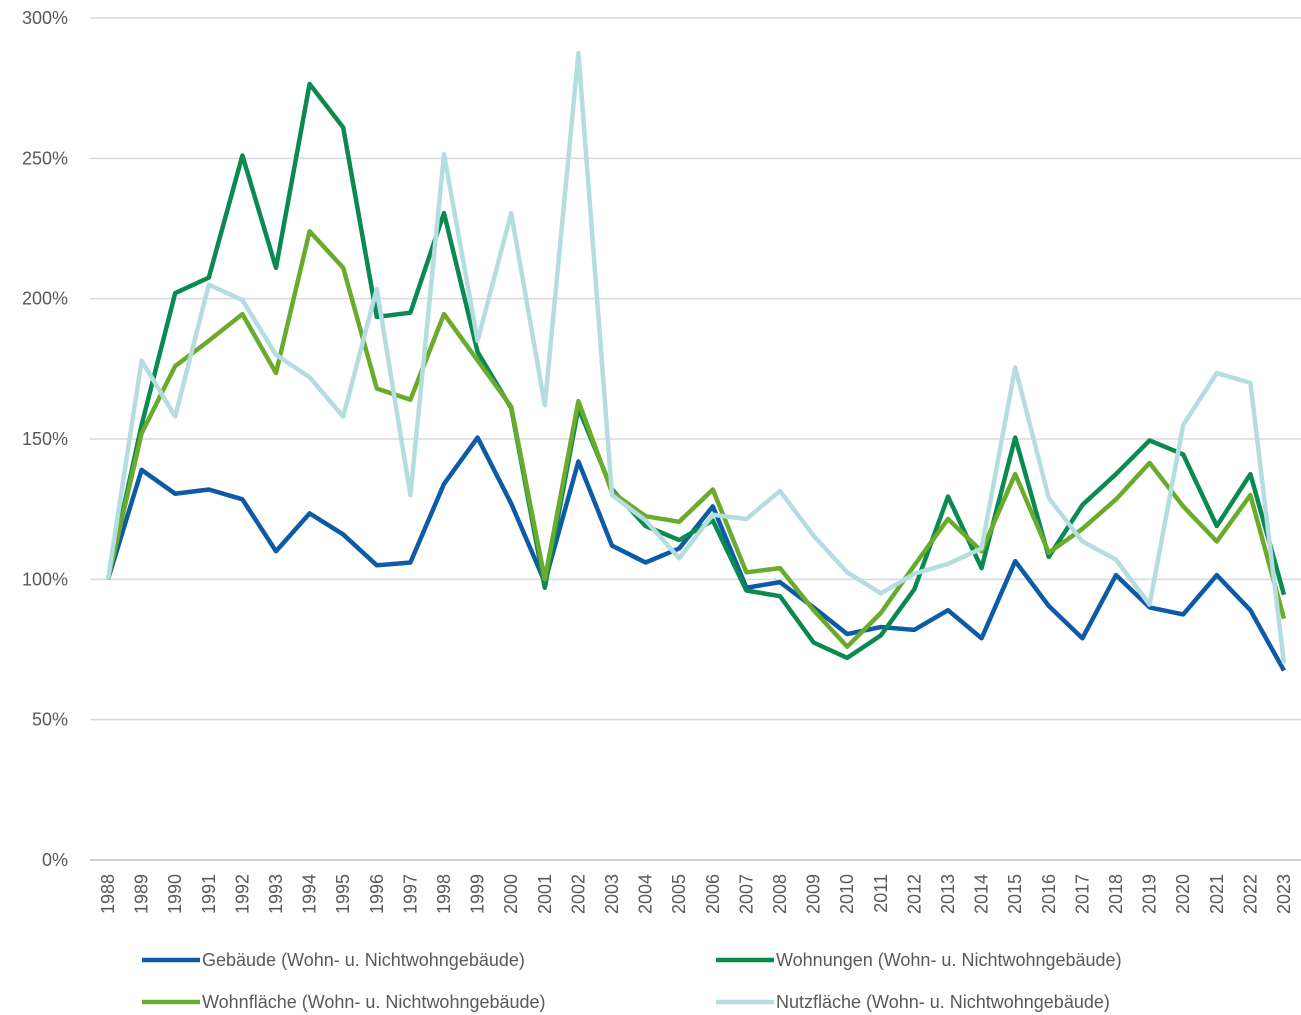 The height and width of the screenshot is (1015, 1301). What do you see at coordinates (511, 894) in the screenshot?
I see `x-tick-label: 2000` at bounding box center [511, 894].